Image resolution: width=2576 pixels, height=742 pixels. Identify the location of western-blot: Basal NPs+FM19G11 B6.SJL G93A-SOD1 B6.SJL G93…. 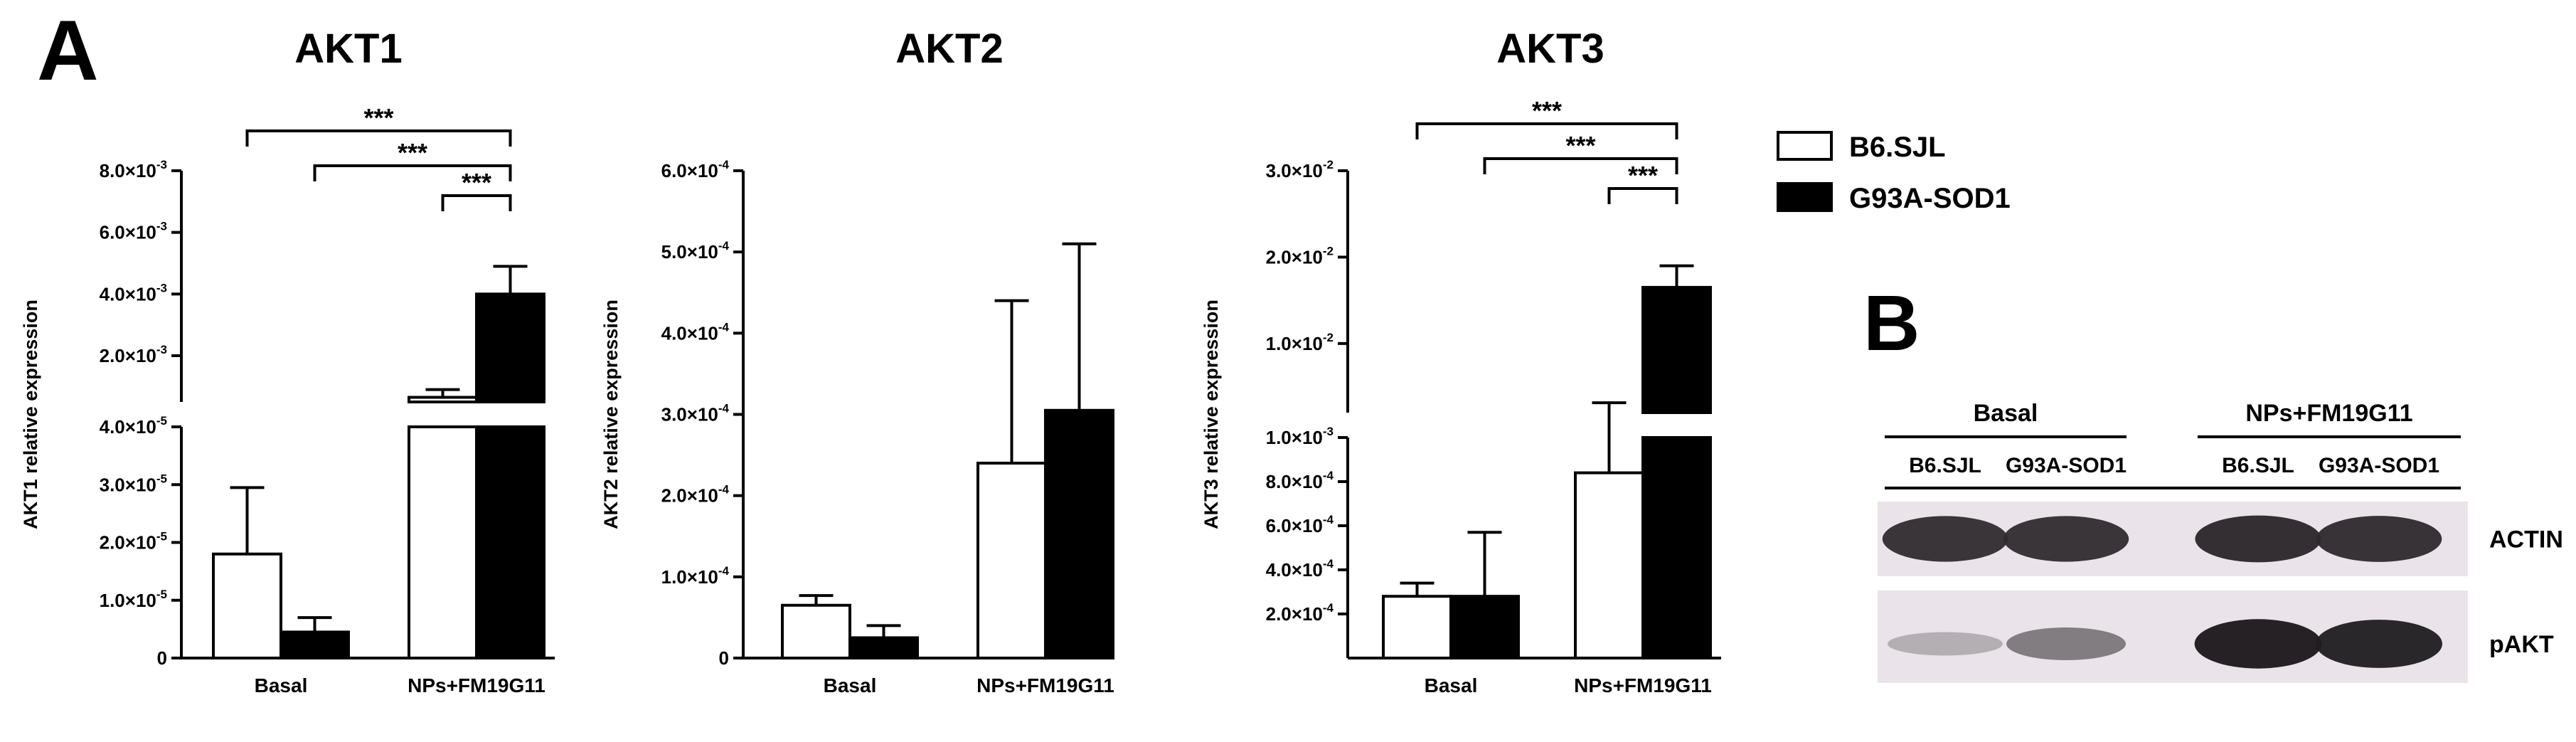
(2220, 541).